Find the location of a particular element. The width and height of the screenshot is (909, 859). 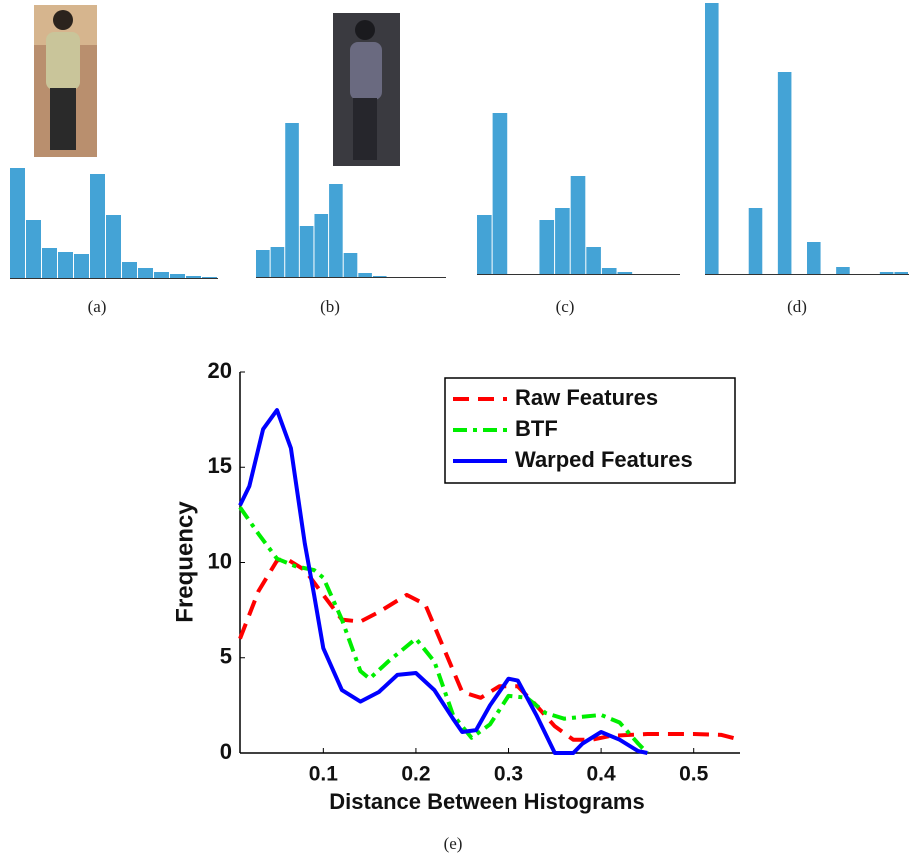

y-axis-label: Frequency is located at coordinates (184, 562).